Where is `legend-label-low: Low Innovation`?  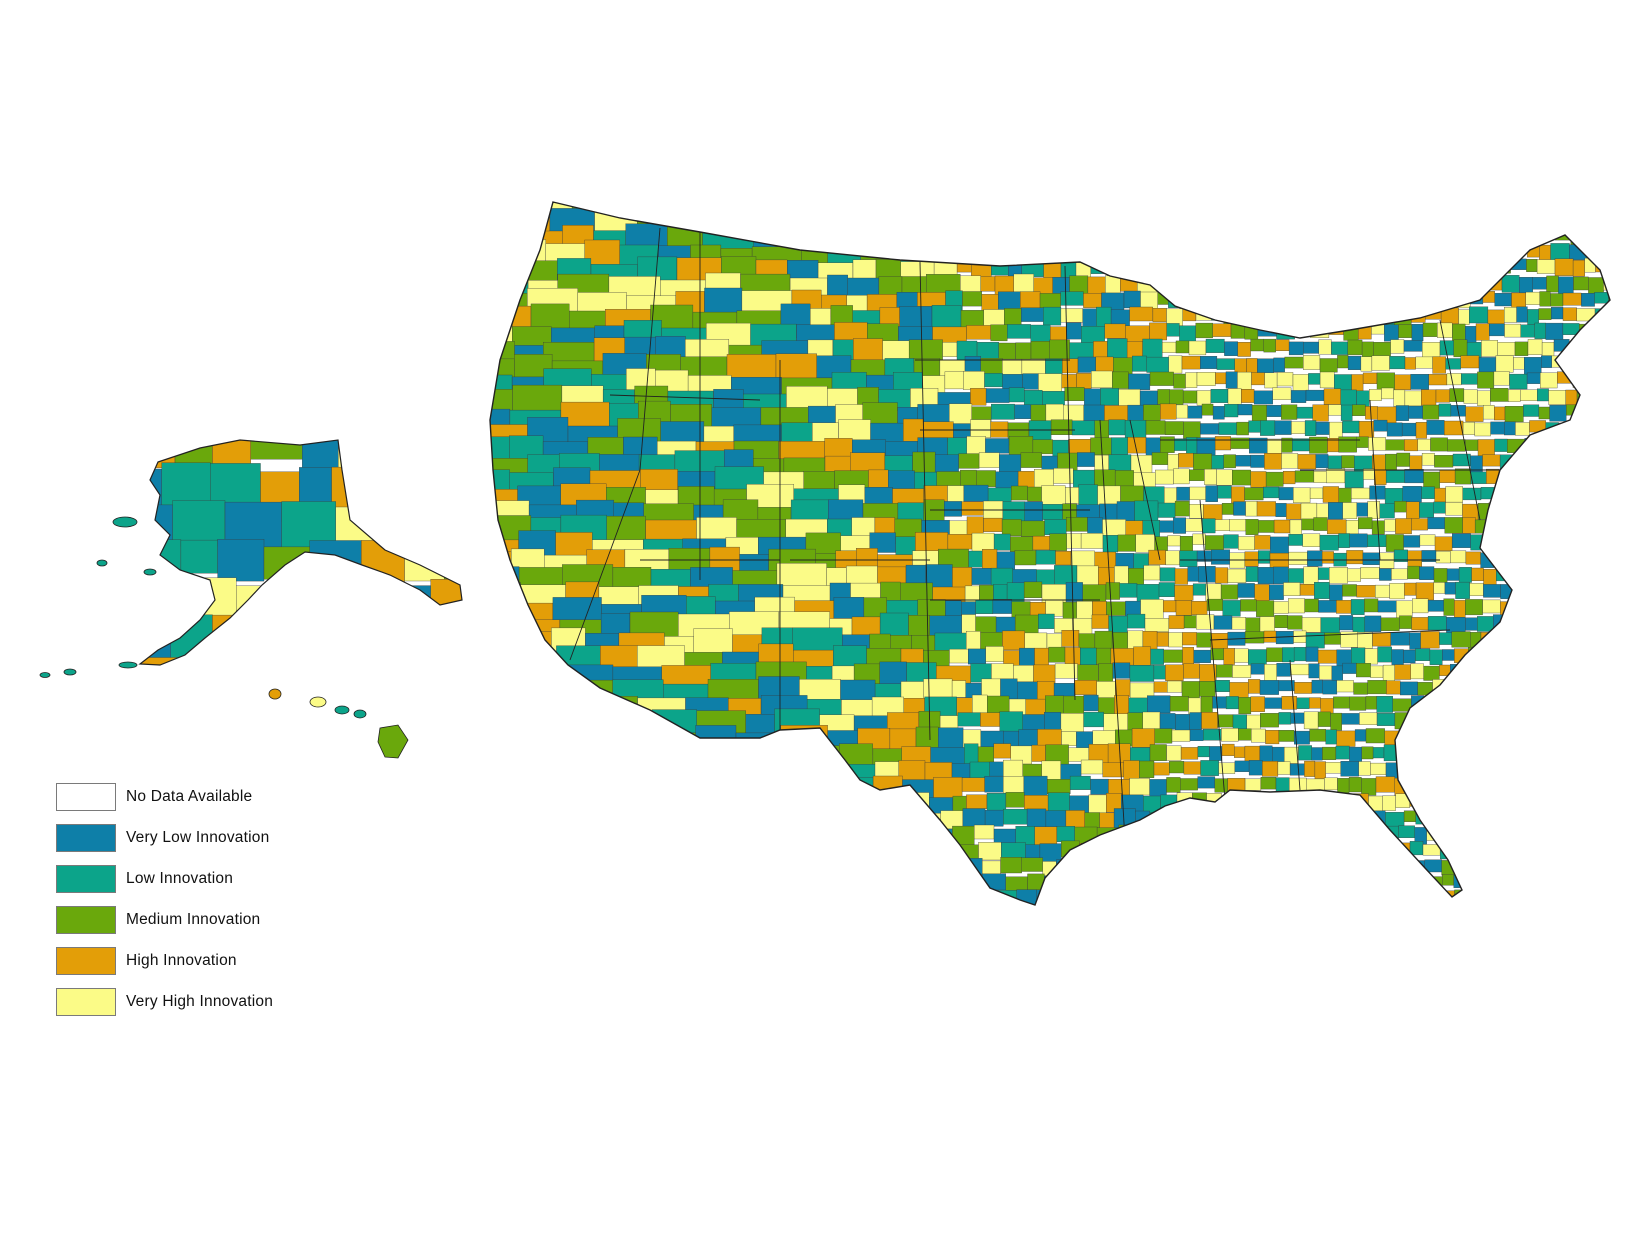
legend-label-low: Low Innovation is located at coordinates (180, 878).